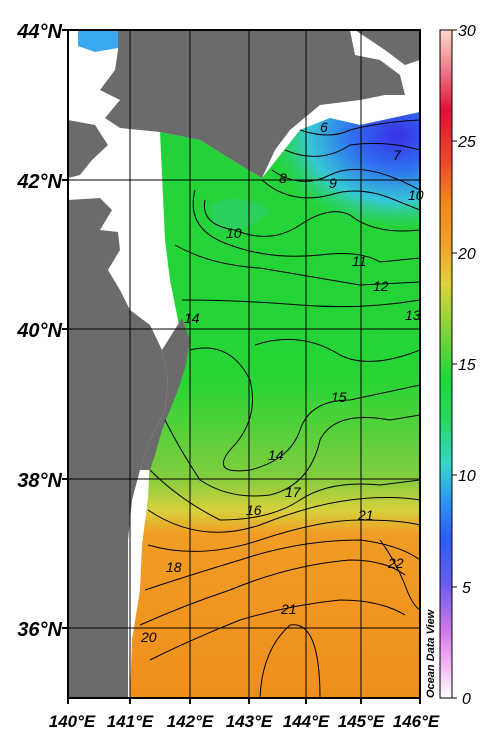 The height and width of the screenshot is (749, 490). What do you see at coordinates (359, 261) in the screenshot?
I see `contour-label: 11` at bounding box center [359, 261].